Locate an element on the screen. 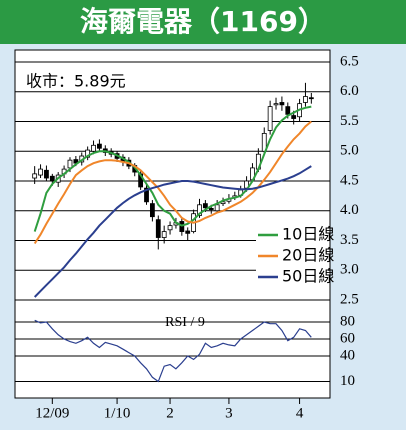 This screenshot has height=435, width=406. y-tick-label: 80 is located at coordinates (347, 321).